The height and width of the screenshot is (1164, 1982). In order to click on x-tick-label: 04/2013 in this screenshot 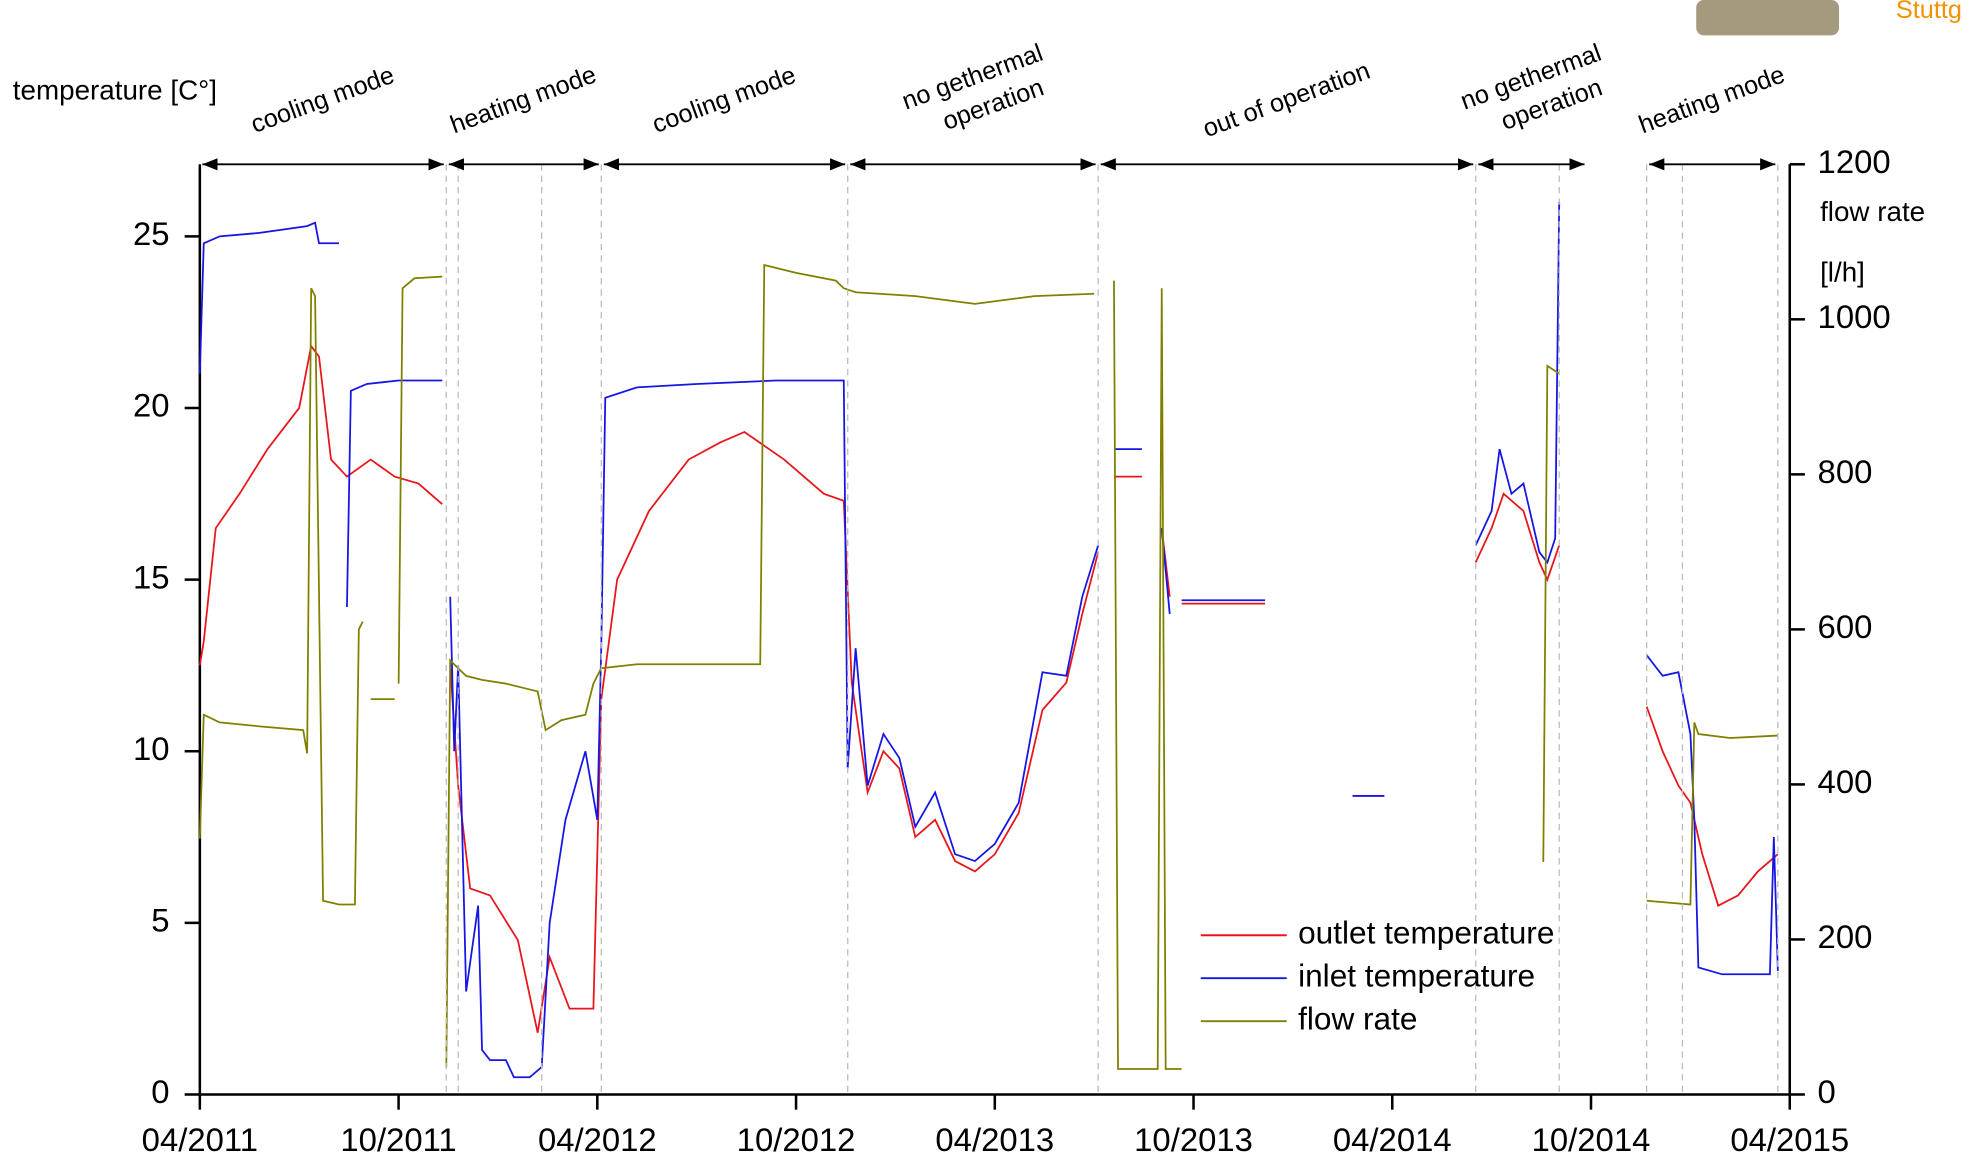, I will do `click(994, 1139)`.